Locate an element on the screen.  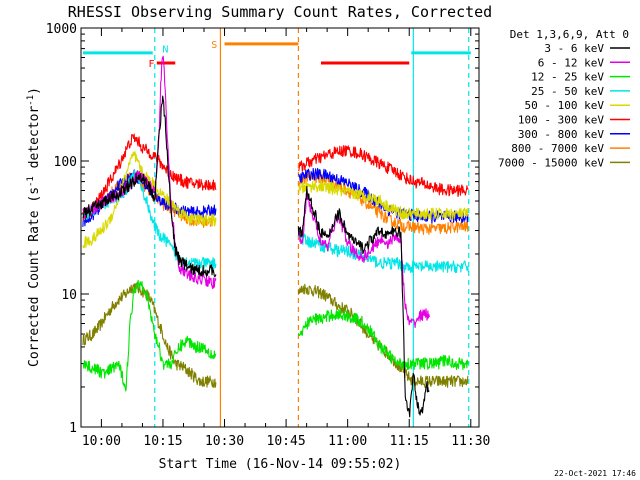
flag-label: N is located at coordinates (165, 50).